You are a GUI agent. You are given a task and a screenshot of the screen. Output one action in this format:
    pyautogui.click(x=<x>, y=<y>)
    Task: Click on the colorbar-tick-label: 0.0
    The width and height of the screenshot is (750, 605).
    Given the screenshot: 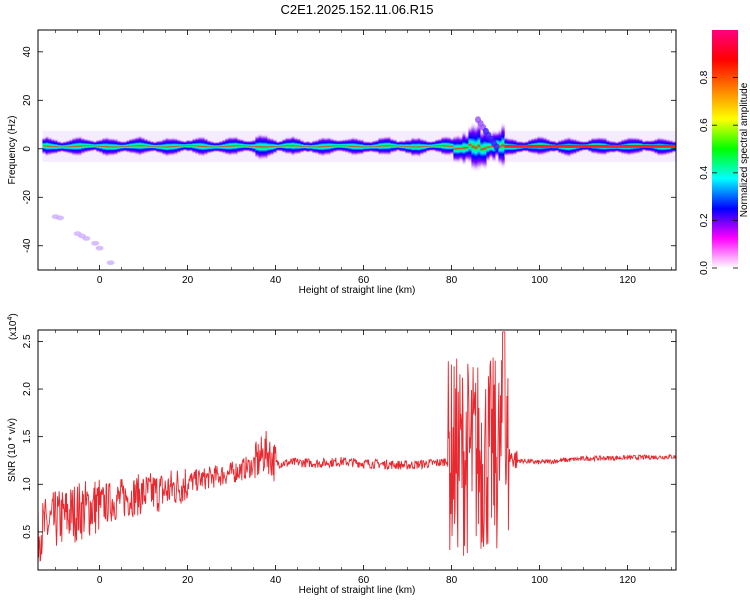 What is the action you would take?
    pyautogui.click(x=704, y=268)
    